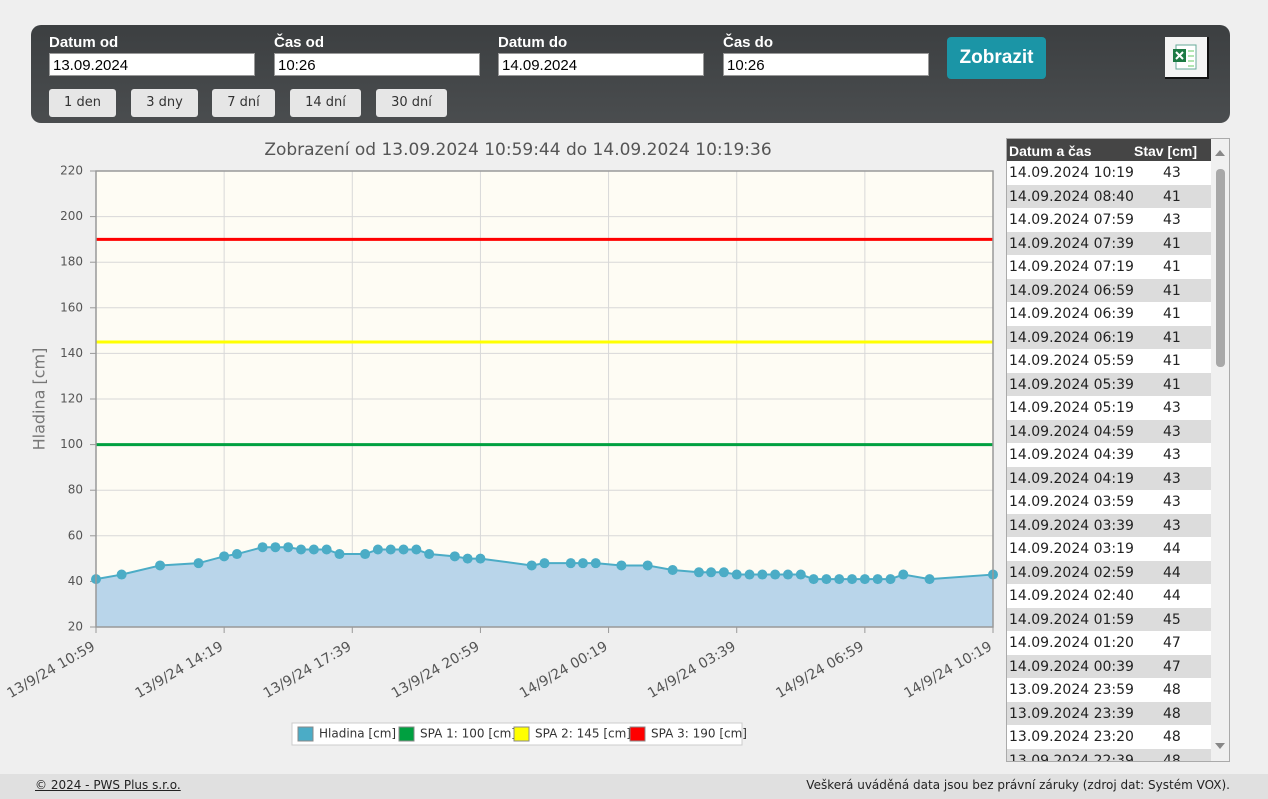 This screenshot has height=799, width=1268. I want to click on table-row: 14.09.2024 06:59 41, so click(1109, 290).